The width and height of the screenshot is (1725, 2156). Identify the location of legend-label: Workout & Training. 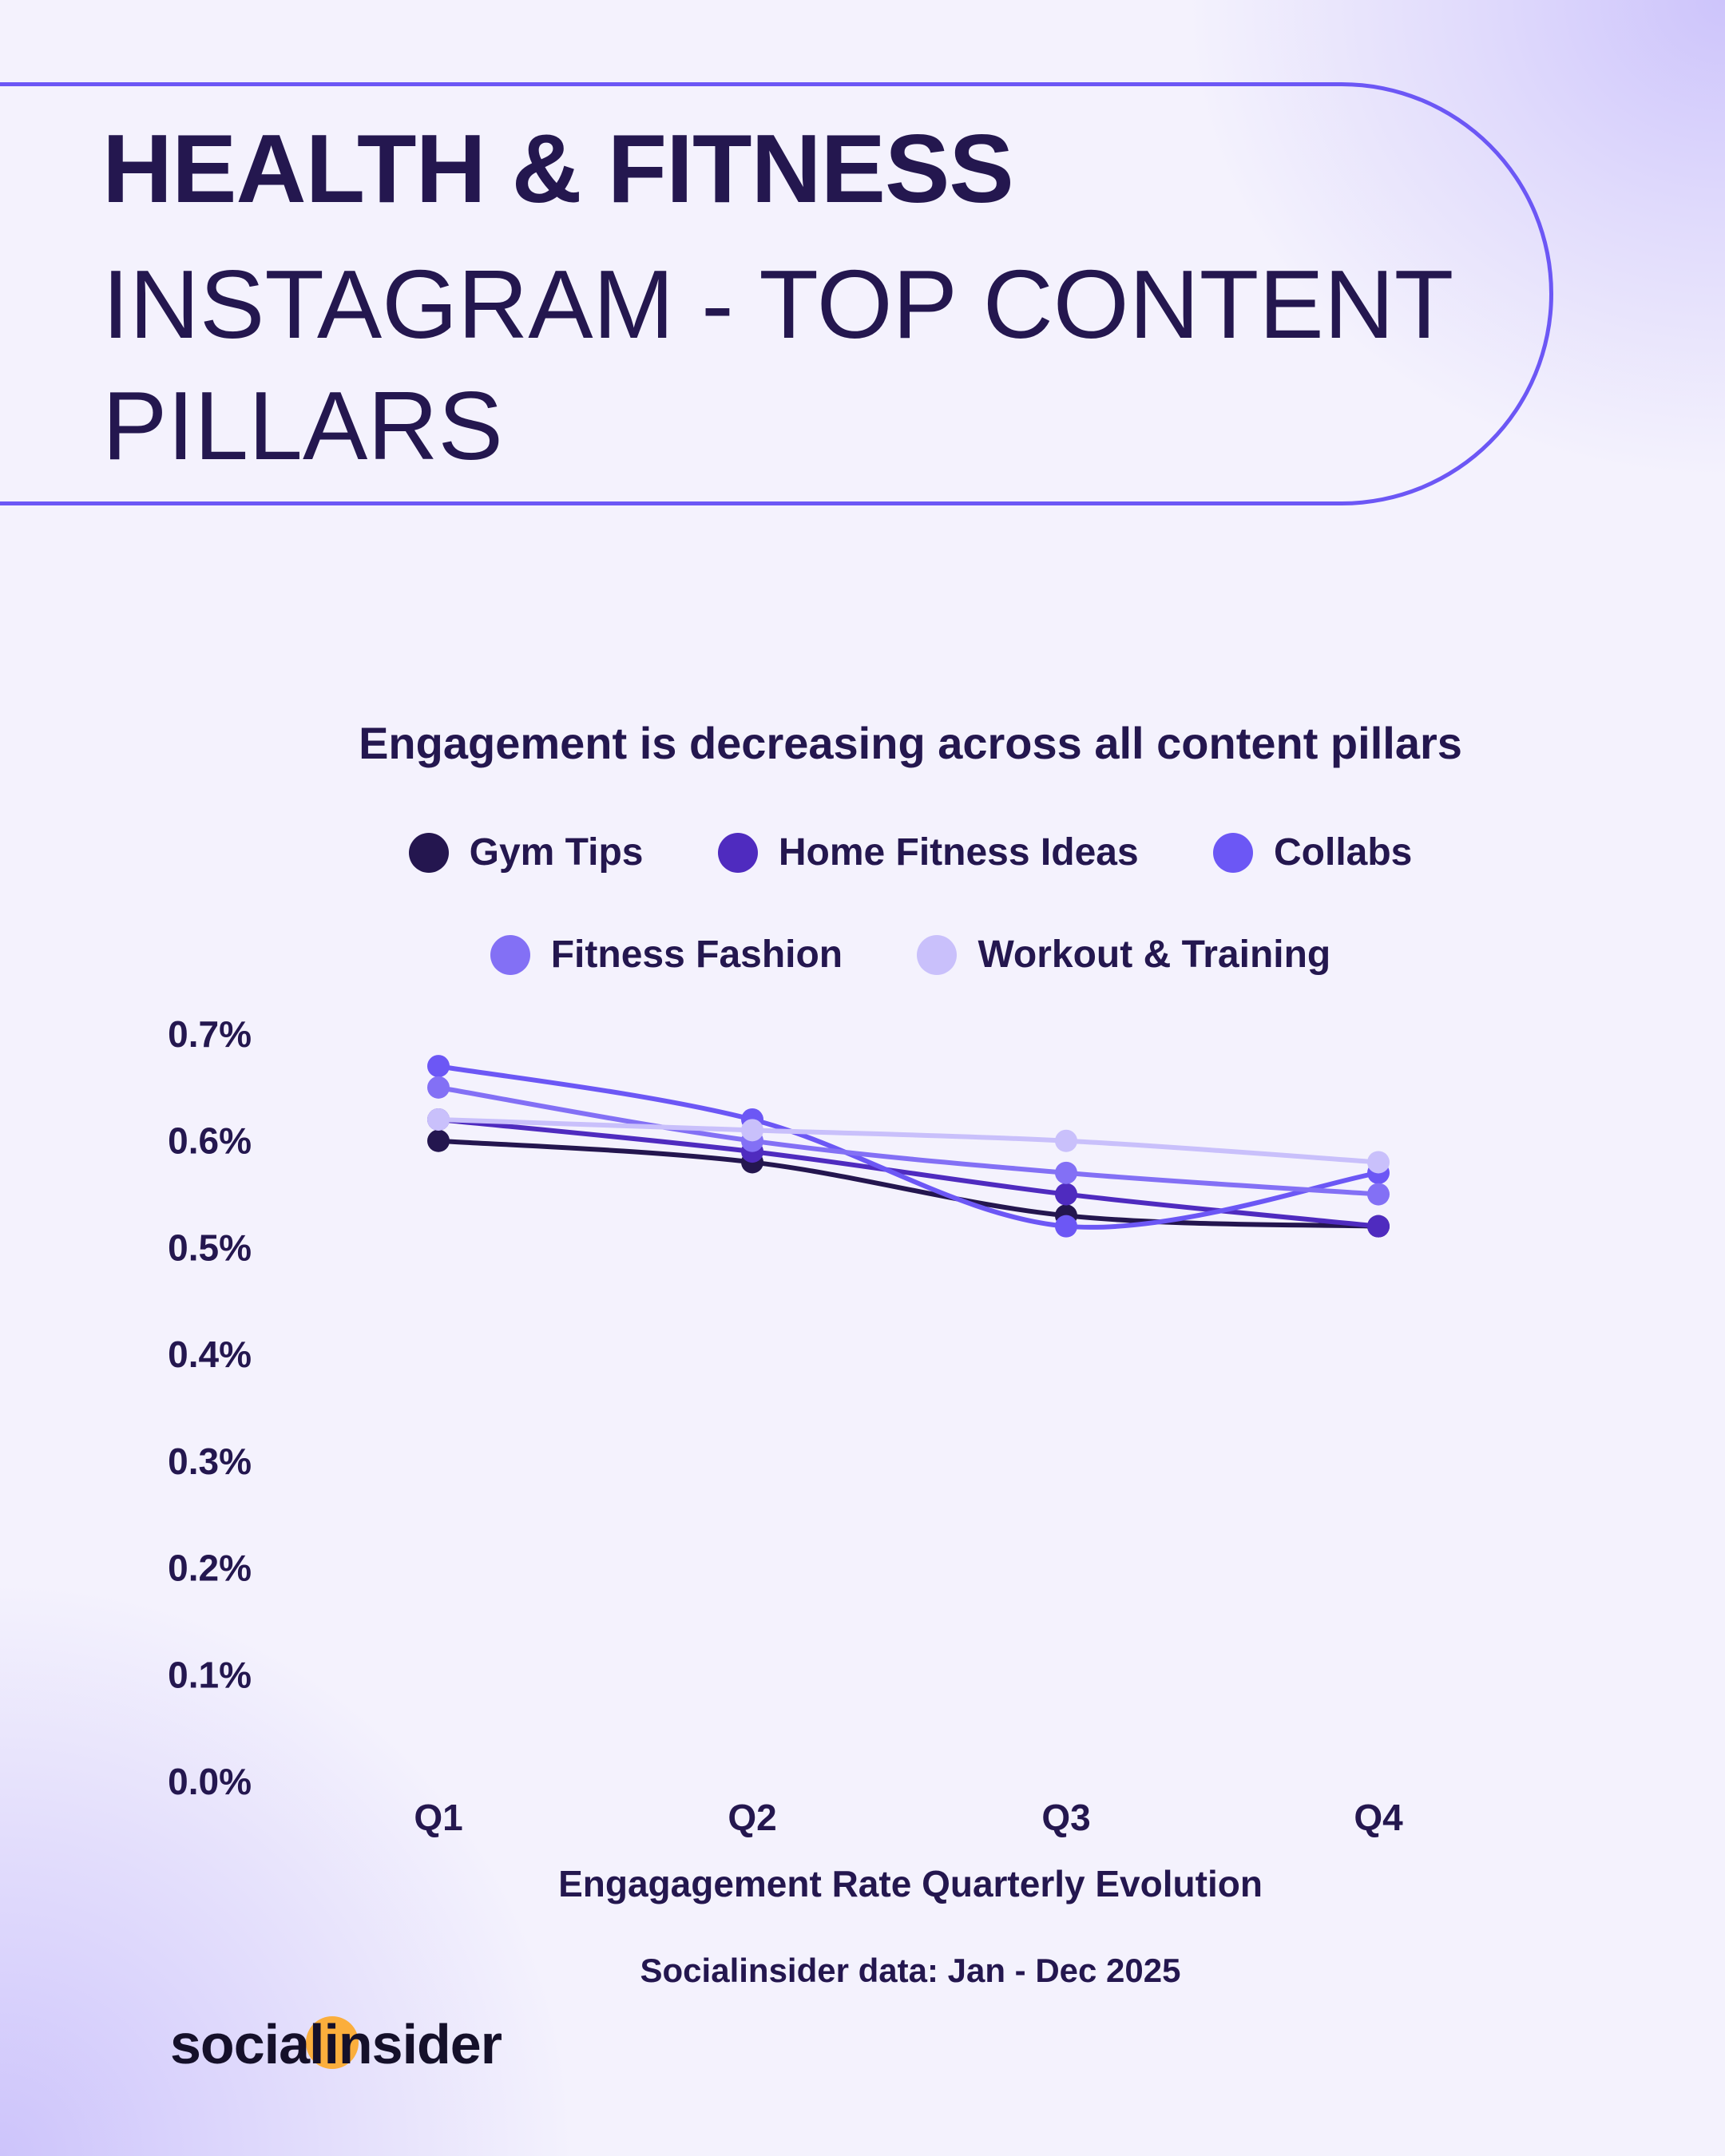
(1155, 954).